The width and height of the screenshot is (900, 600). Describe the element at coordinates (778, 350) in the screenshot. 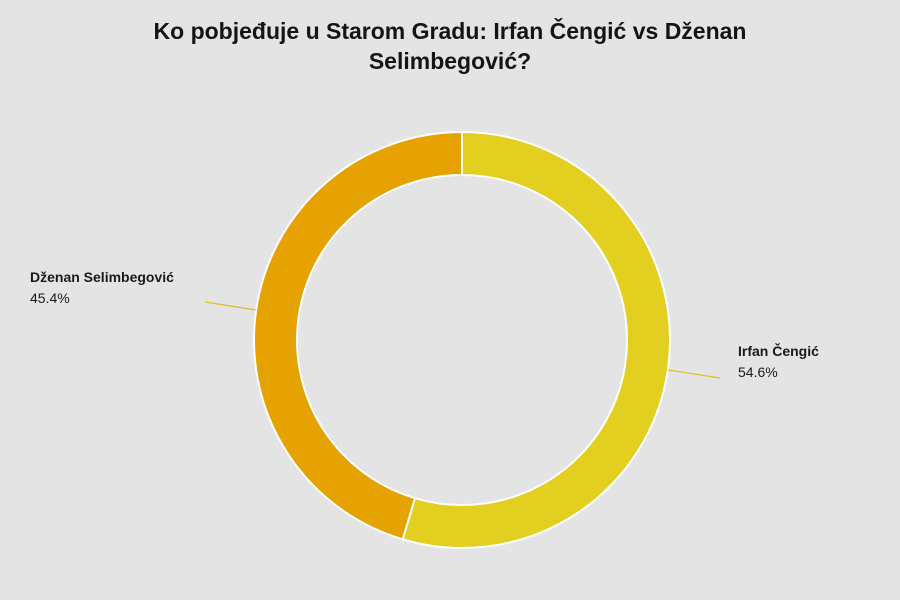

I see `slice-label-irfan-cengic: Irfan Čengić` at that location.